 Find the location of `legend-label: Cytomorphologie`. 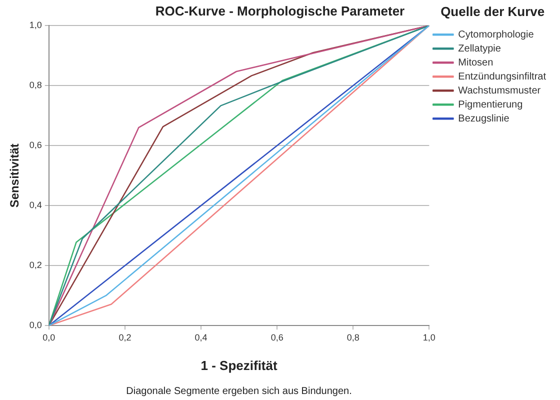

legend-label: Cytomorphologie is located at coordinates (496, 34).